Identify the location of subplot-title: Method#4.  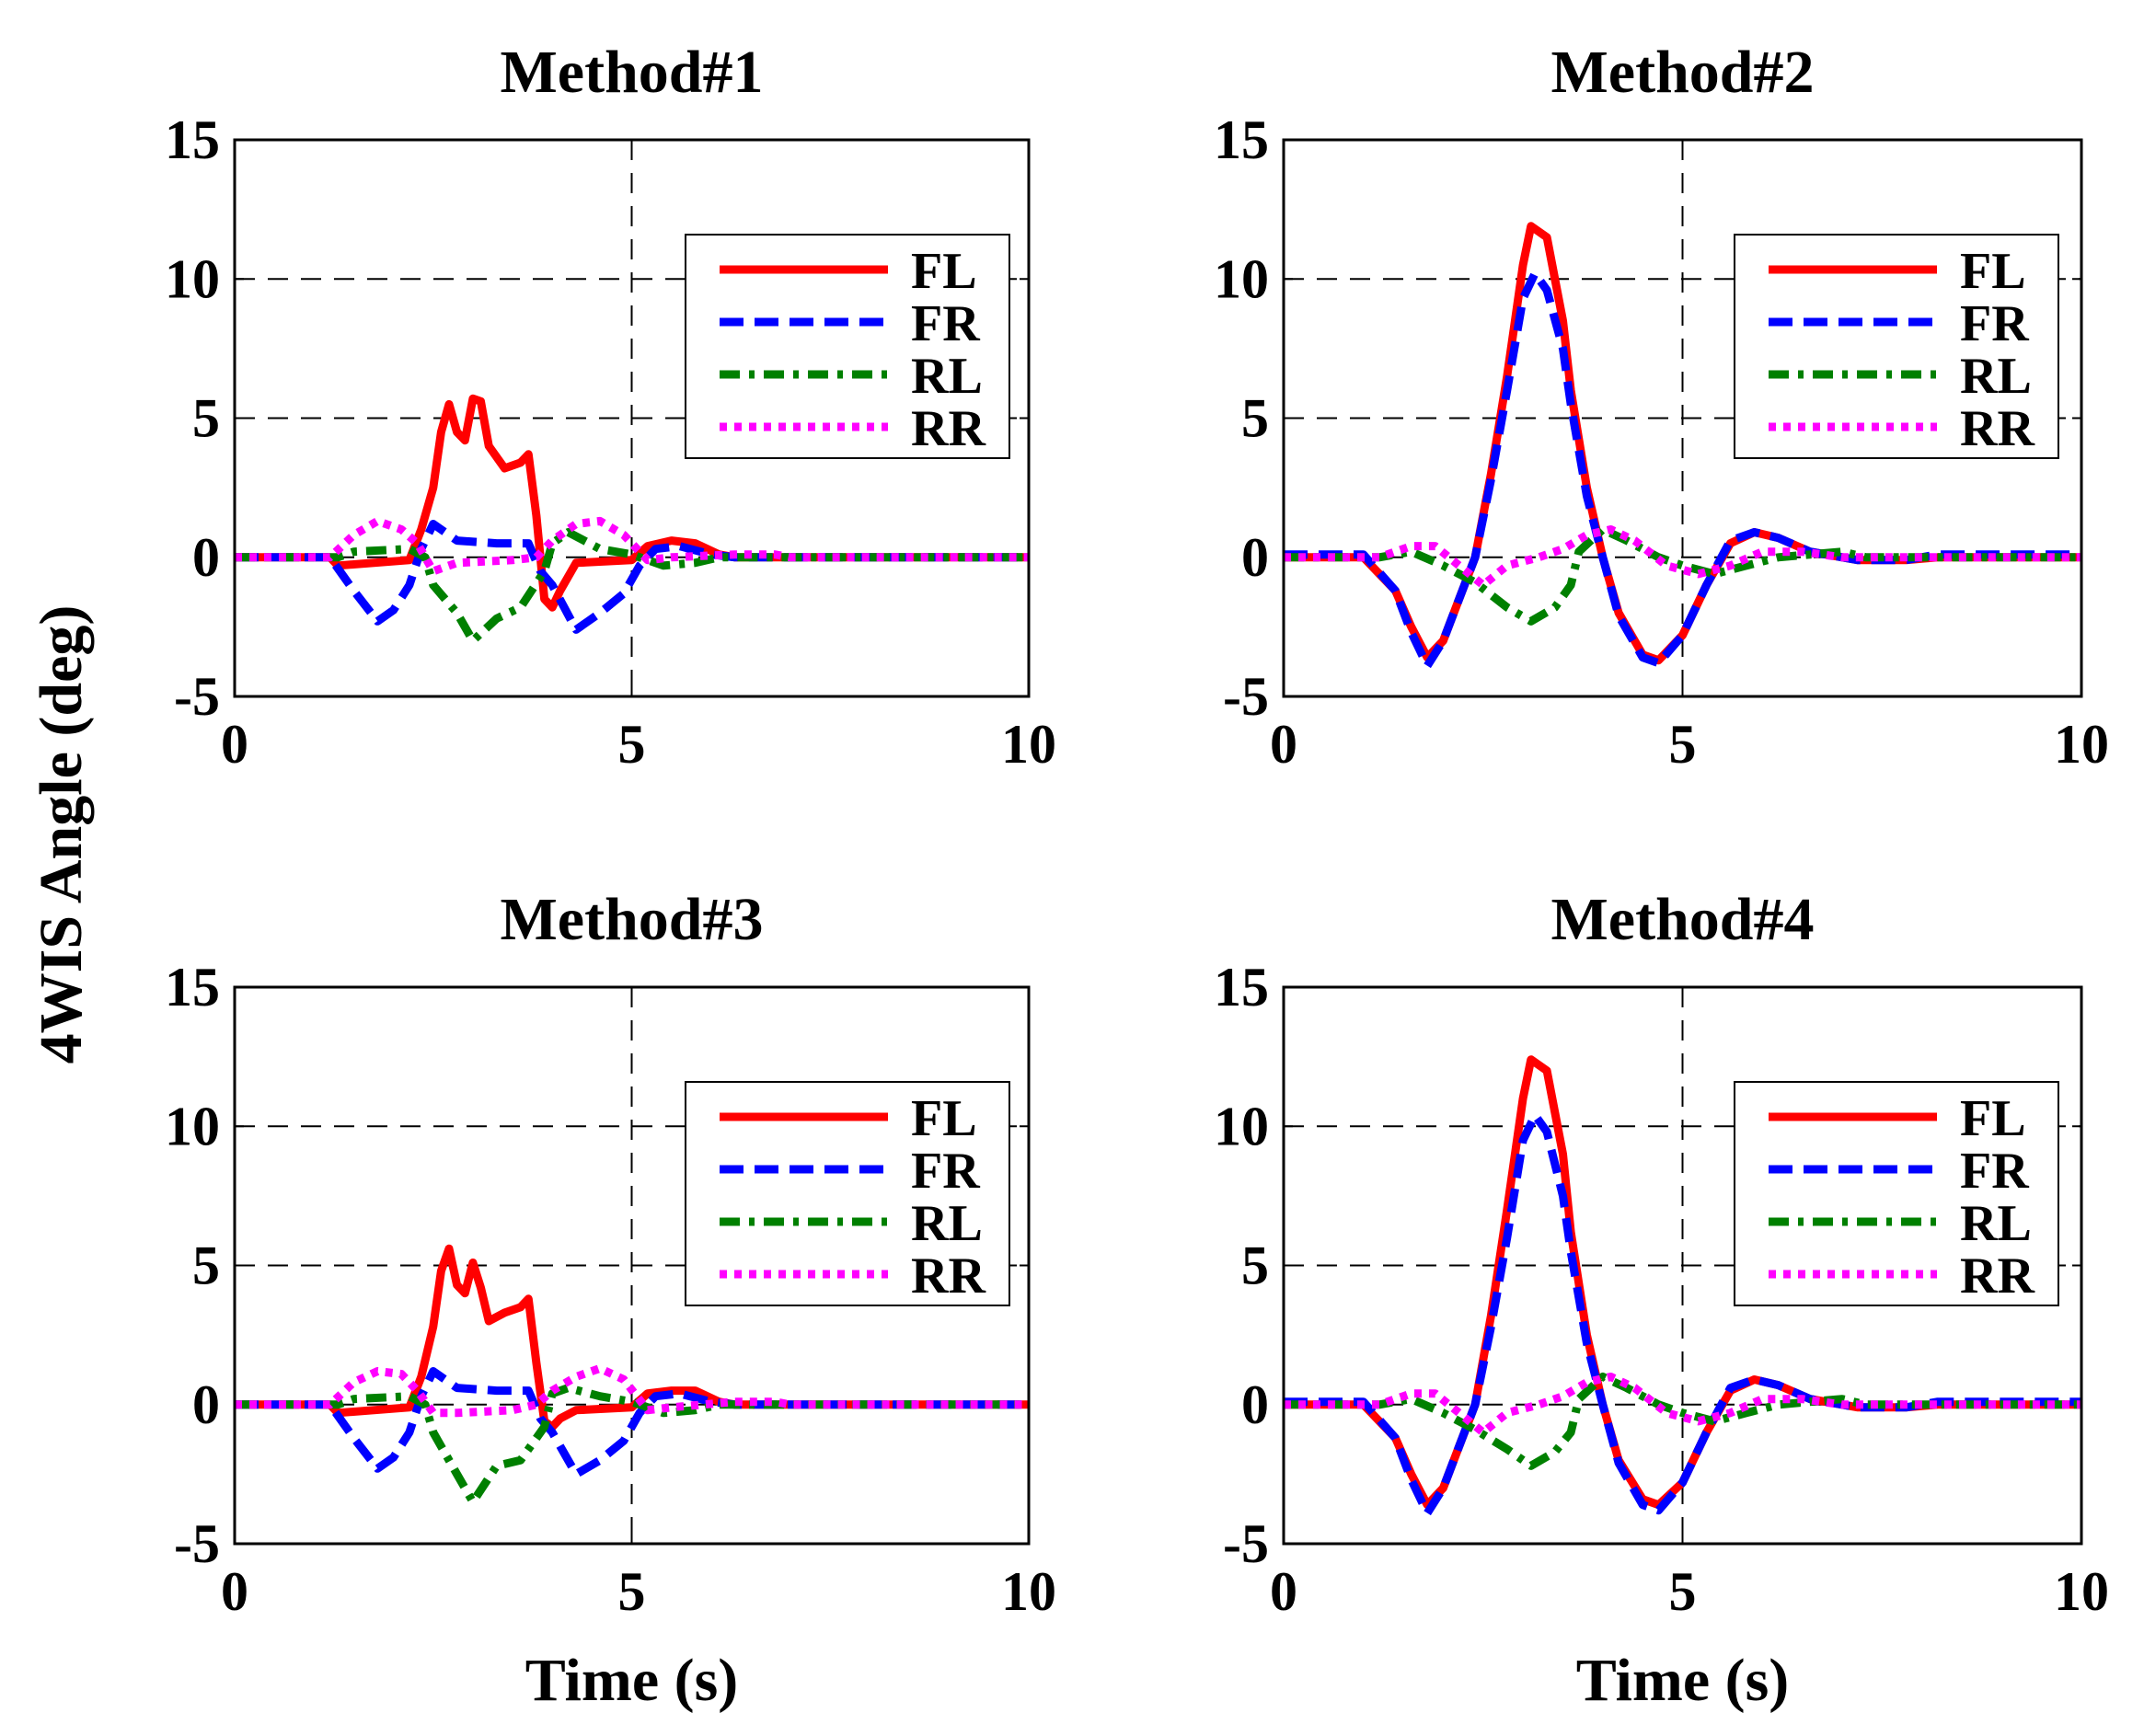
(1683, 919).